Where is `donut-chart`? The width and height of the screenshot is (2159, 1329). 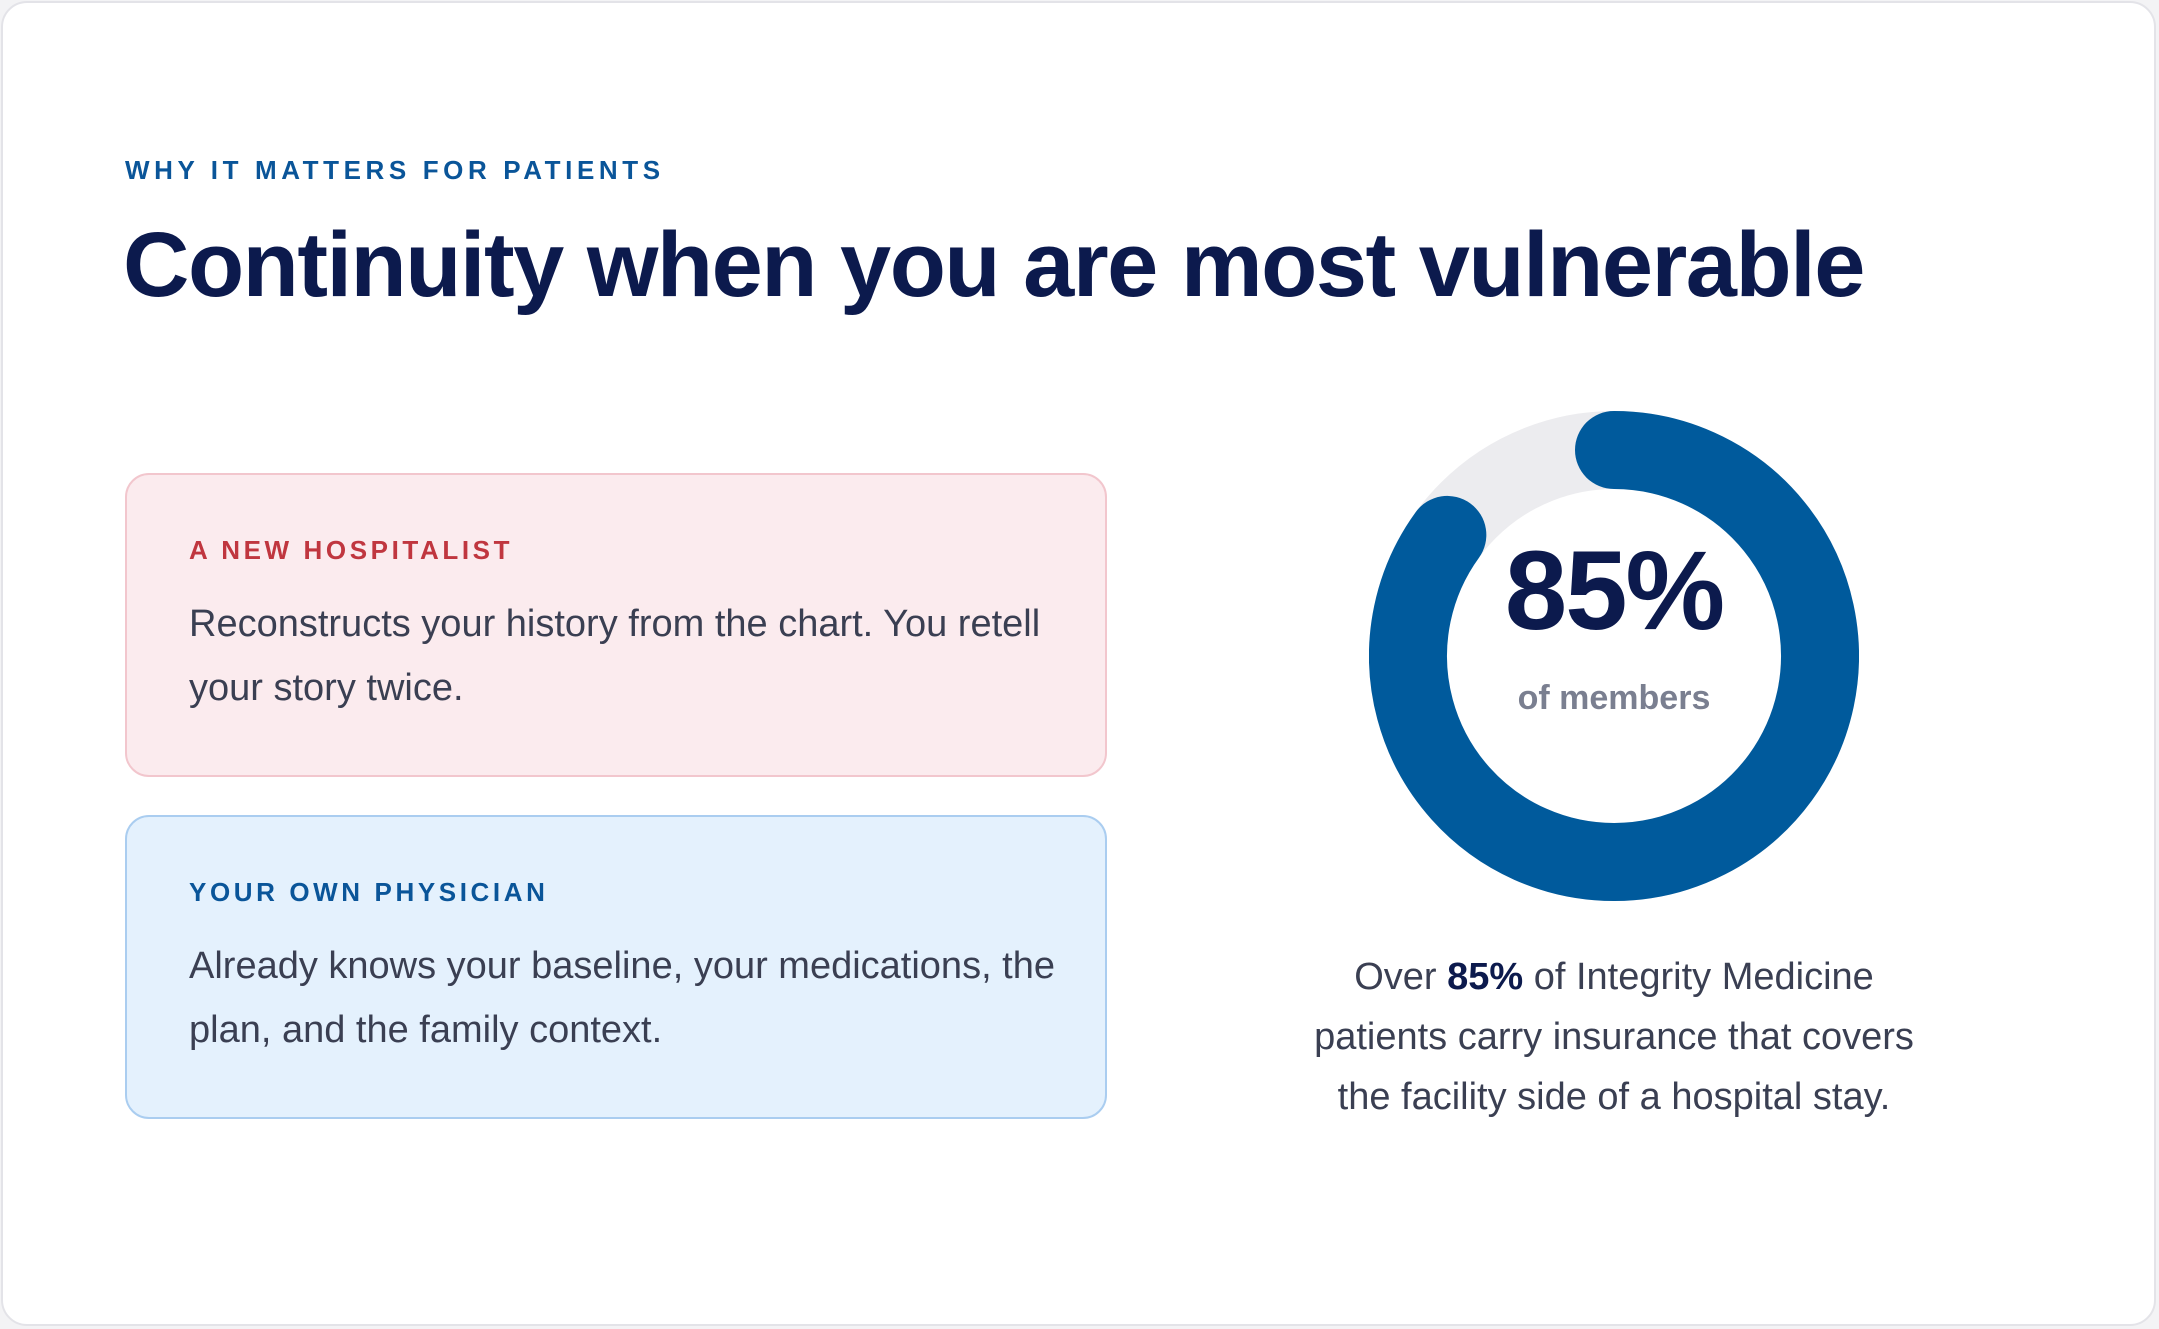 donut-chart is located at coordinates (1614, 656).